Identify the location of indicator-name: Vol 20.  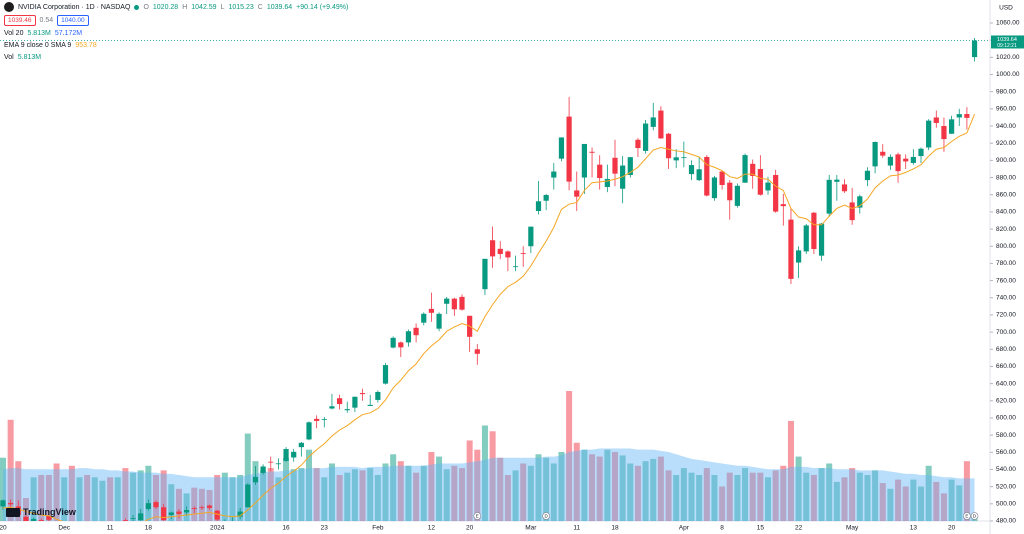
(14, 33).